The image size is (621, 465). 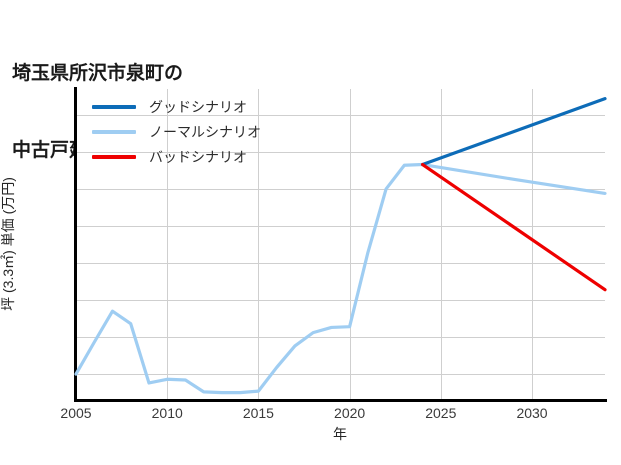 I want to click on gridline-x-2010, so click(x=168, y=244).